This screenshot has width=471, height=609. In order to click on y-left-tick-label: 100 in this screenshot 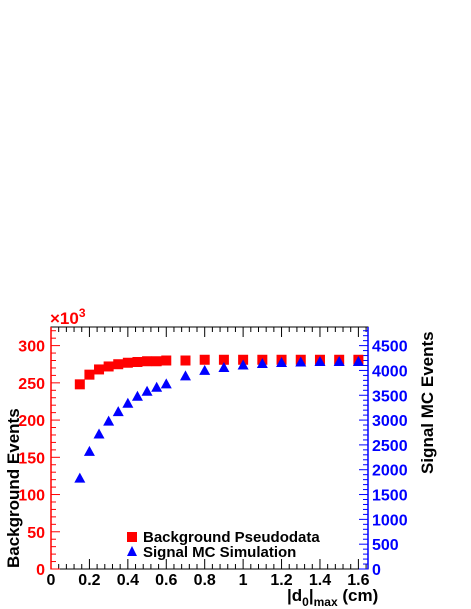, I will do `click(31, 496)`.